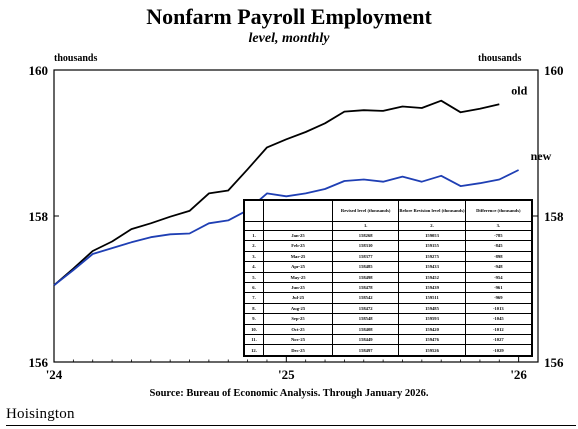 The height and width of the screenshot is (429, 578). What do you see at coordinates (541, 156) in the screenshot?
I see `series-label-new: new` at bounding box center [541, 156].